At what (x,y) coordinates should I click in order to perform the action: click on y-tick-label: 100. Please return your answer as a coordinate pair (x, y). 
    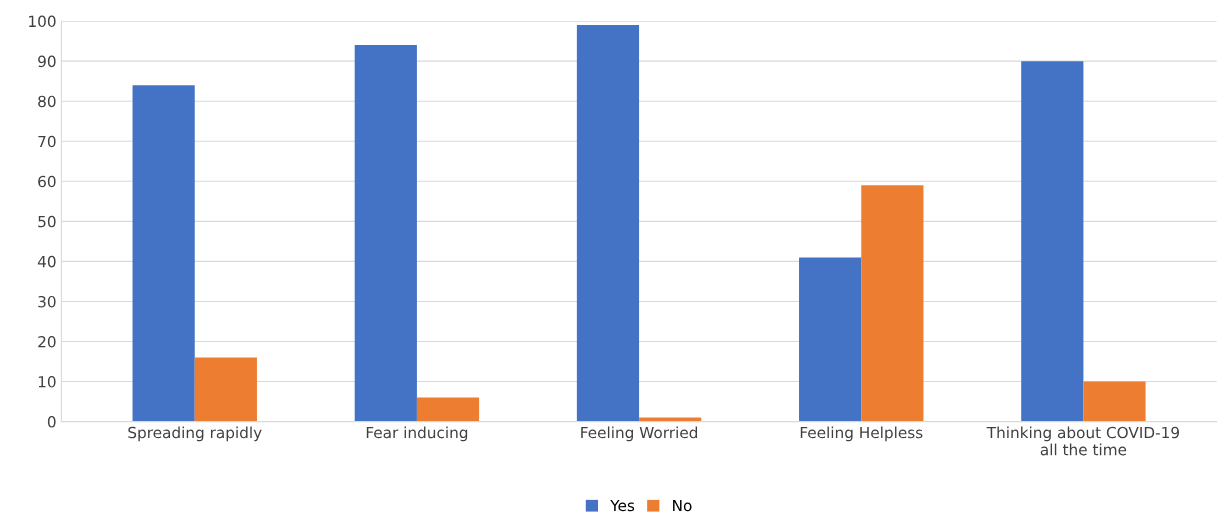
    Looking at the image, I should click on (42, 21).